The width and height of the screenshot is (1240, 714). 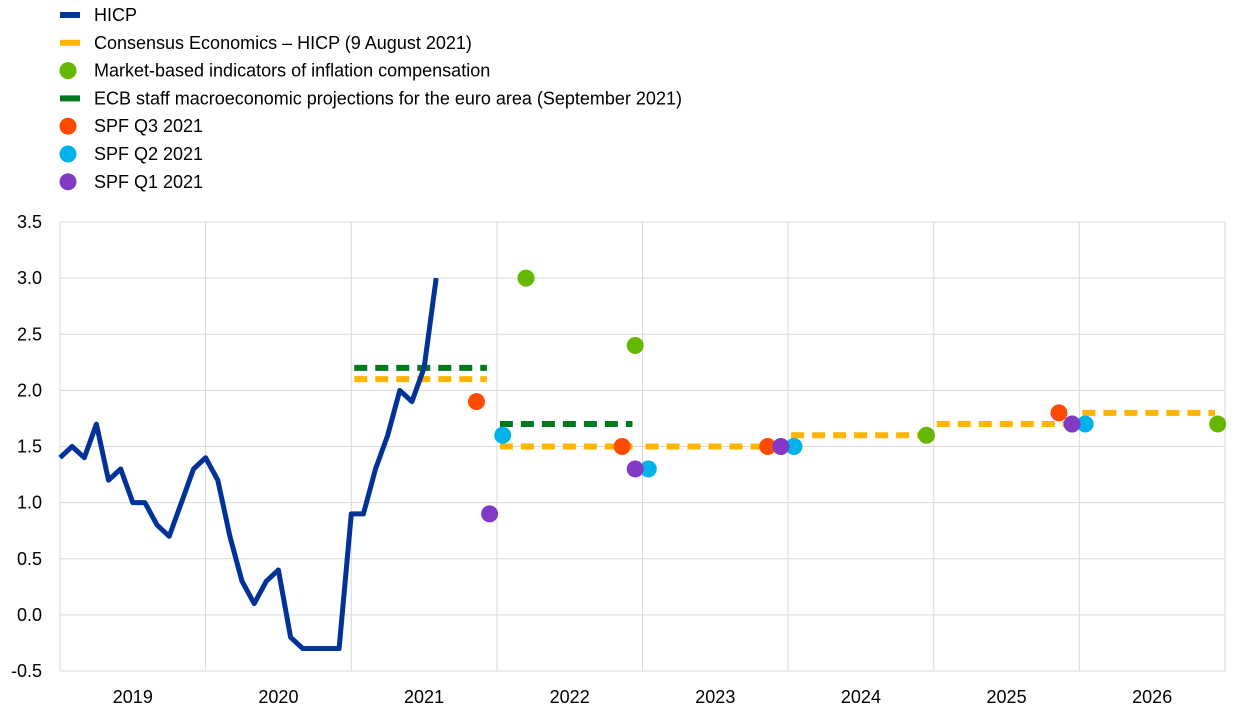 I want to click on y-tick-label: 1.0, so click(x=29, y=503).